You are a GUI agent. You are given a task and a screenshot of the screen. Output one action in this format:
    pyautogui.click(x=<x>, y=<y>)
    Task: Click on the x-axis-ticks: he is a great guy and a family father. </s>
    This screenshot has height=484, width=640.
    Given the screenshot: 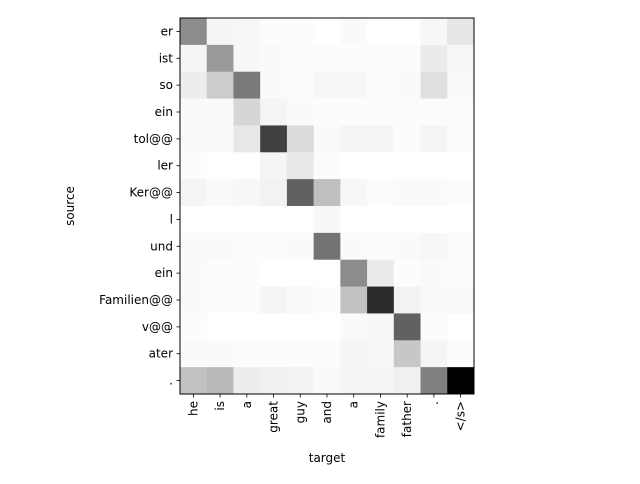 What is the action you would take?
    pyautogui.click(x=327, y=416)
    